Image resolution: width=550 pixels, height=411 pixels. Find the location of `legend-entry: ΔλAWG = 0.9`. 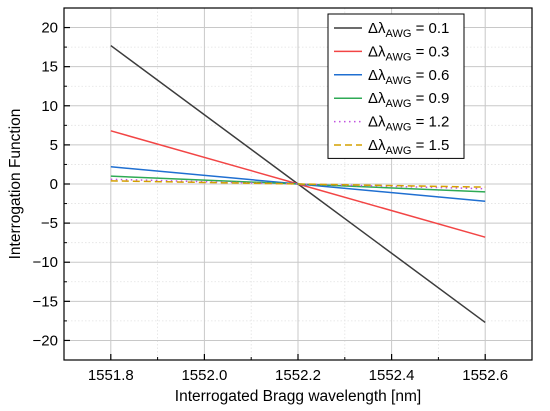

legend-entry: ΔλAWG = 0.9 is located at coordinates (408, 100).